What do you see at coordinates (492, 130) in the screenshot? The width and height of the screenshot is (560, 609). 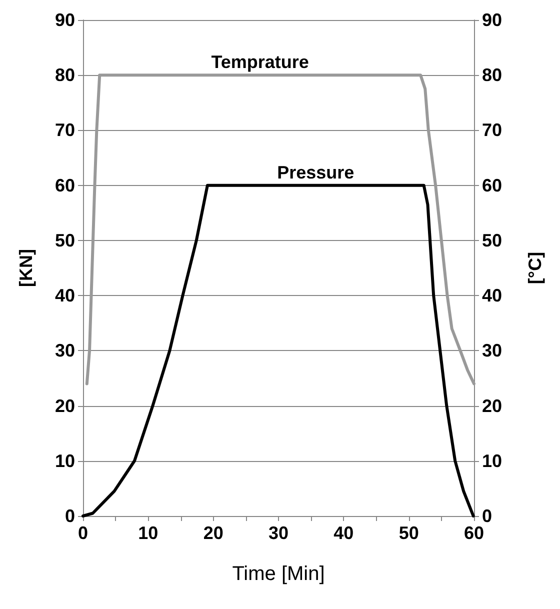 I see `y2-tick-label: 70` at bounding box center [492, 130].